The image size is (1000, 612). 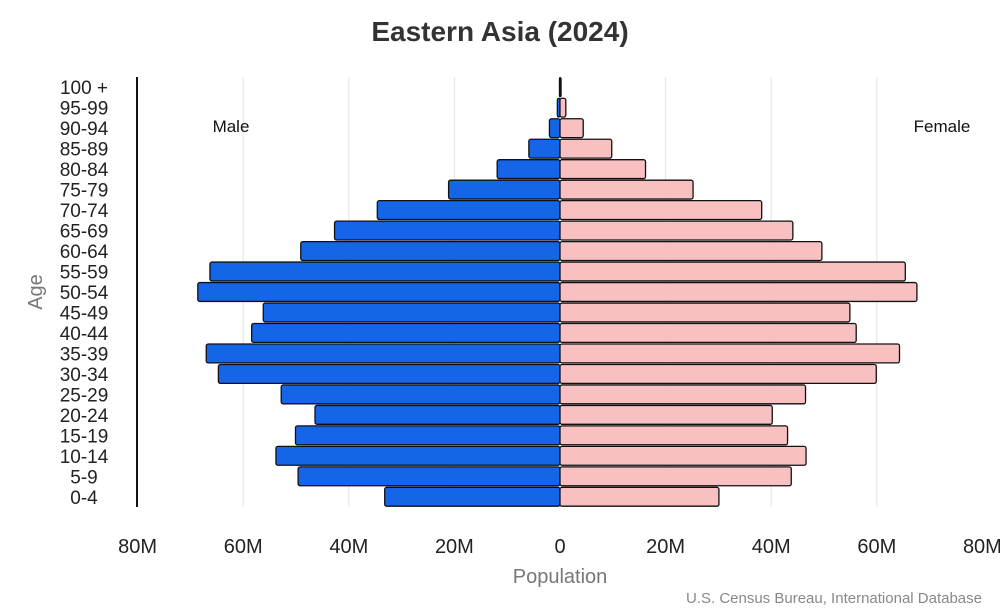 I want to click on chart-title: Eastern Asia (2024), so click(x=499, y=31).